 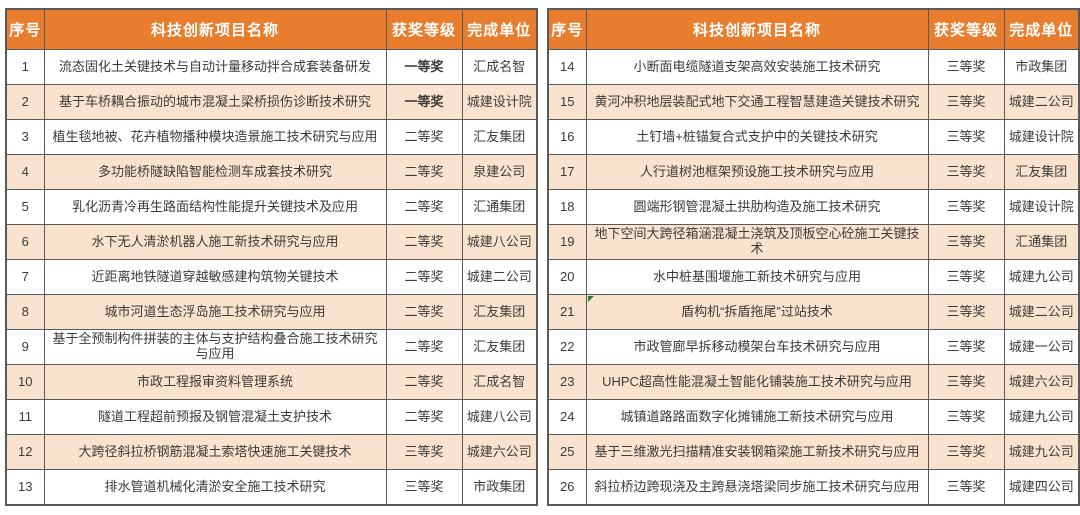 I want to click on table-row: 2 基于车桥耦合振动的城市混凝土梁桥损伤诊断技术研究 一等奖 城建设计院, so click(x=271, y=102).